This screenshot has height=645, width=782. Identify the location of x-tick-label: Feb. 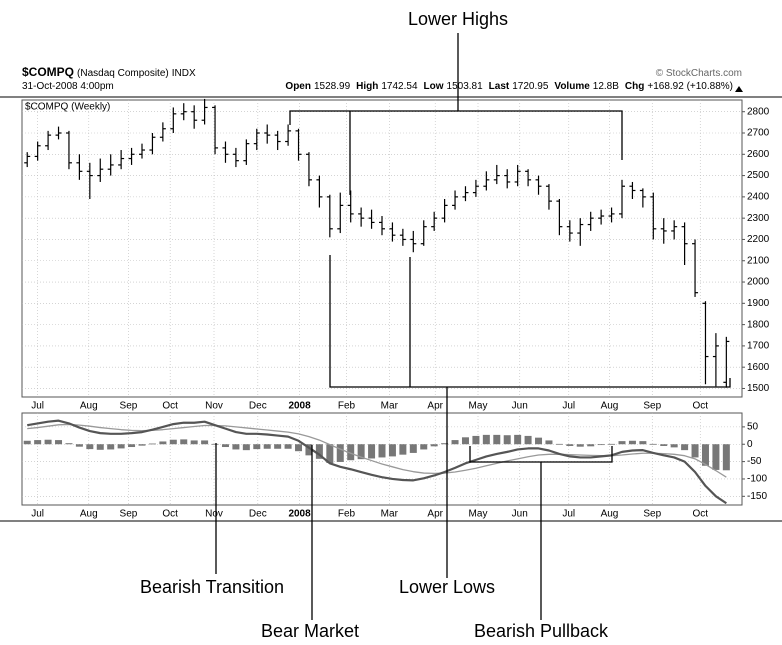
(347, 514).